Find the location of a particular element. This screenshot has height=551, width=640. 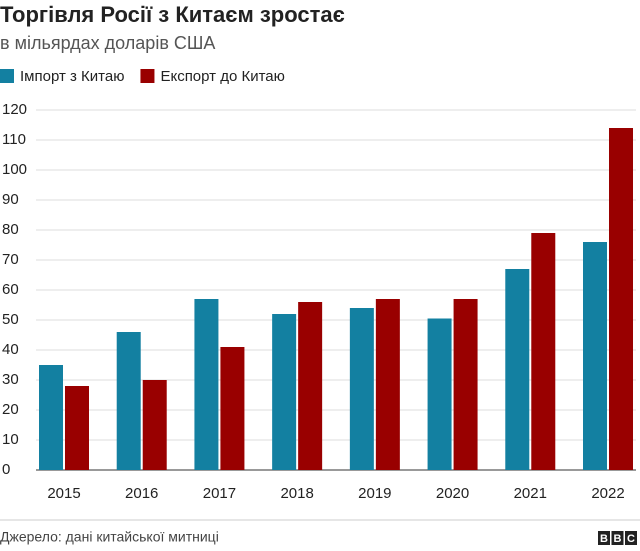

y-tick-label: 100 is located at coordinates (14, 169).